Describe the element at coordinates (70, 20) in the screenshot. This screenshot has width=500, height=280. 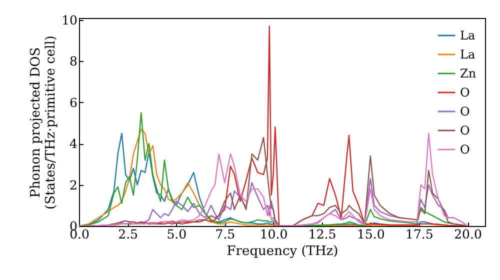
I see `y-tick-label: 10` at that location.